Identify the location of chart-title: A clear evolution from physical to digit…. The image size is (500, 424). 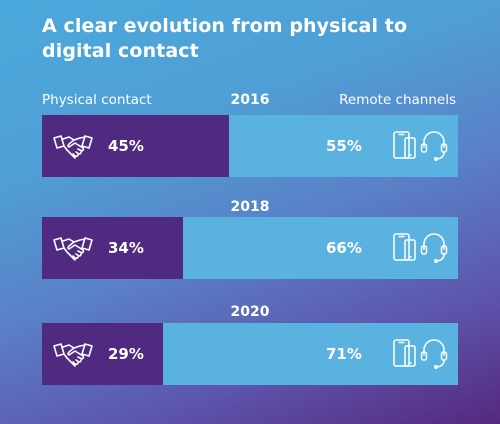
(225, 38).